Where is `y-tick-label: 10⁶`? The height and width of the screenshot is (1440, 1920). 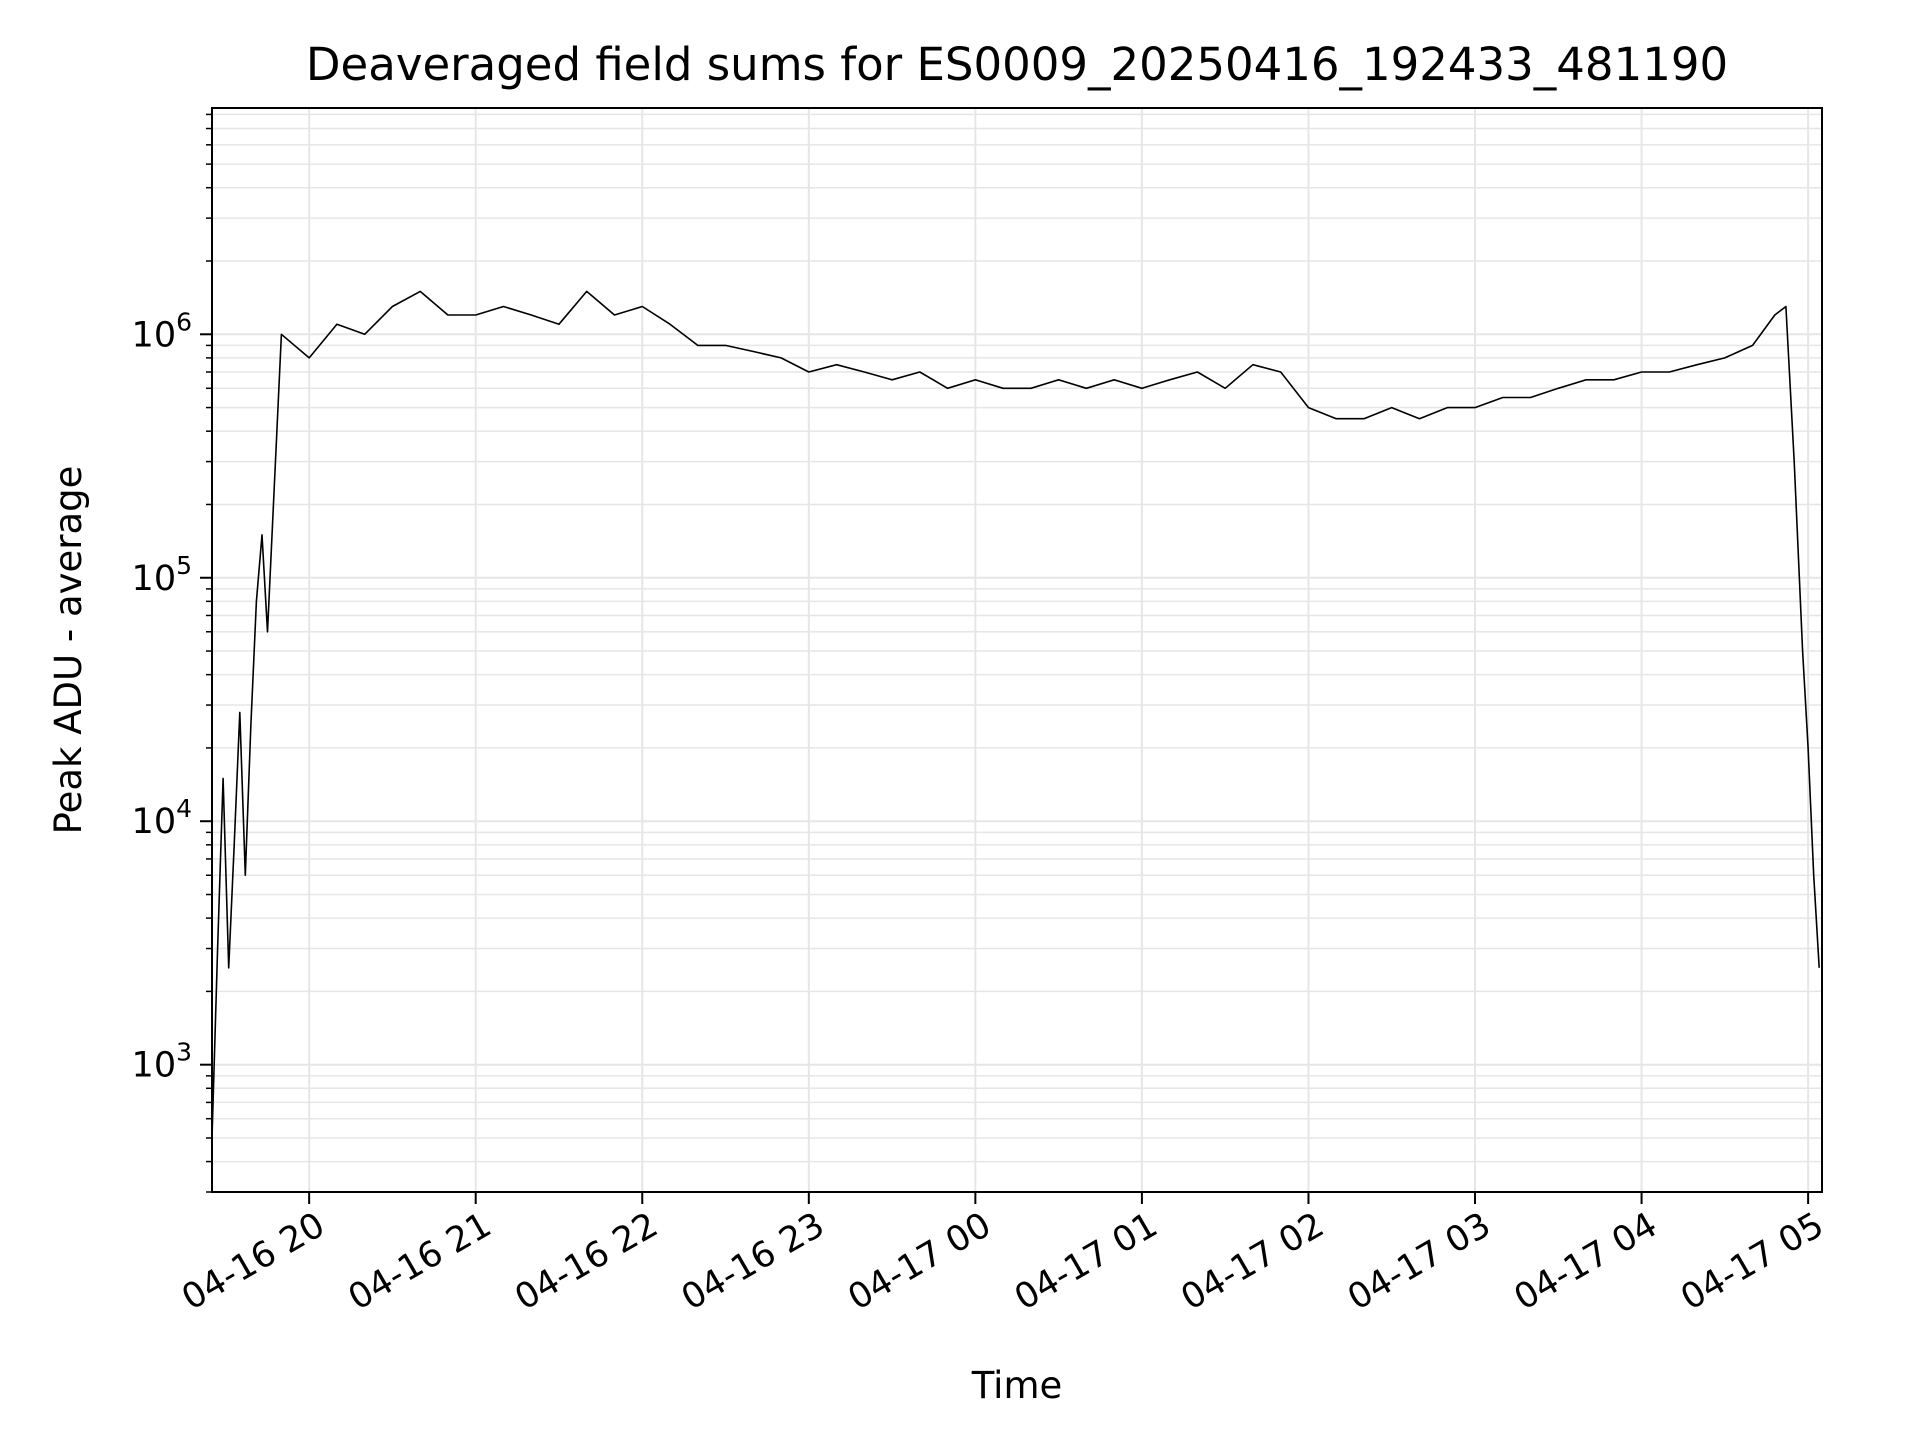 y-tick-label: 10⁶ is located at coordinates (162, 331).